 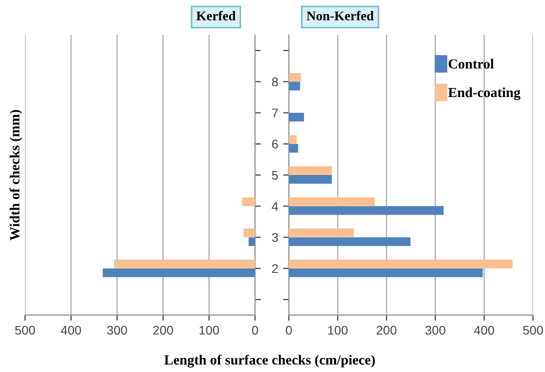 I want to click on y-tick-label: 2, so click(x=275, y=268).